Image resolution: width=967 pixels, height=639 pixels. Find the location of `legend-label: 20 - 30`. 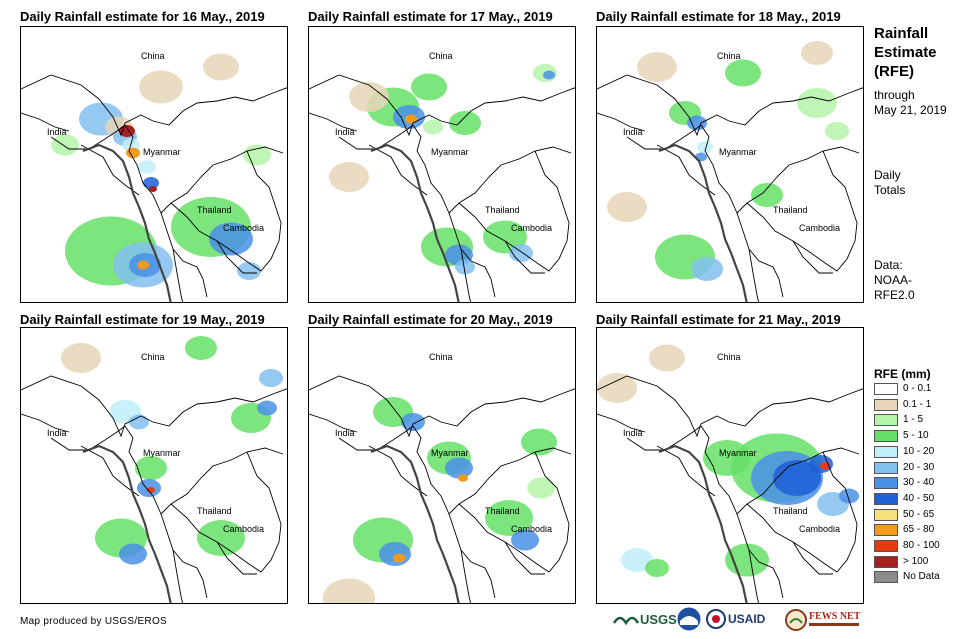

legend-label: 20 - 30 is located at coordinates (919, 467).